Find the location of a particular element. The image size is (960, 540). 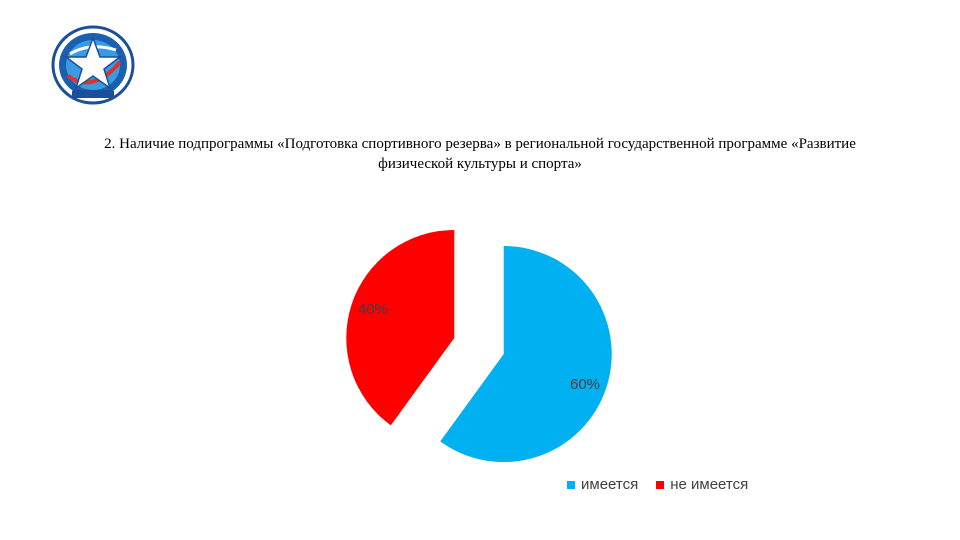

chart-legend: имеется не имеется is located at coordinates (666, 484).